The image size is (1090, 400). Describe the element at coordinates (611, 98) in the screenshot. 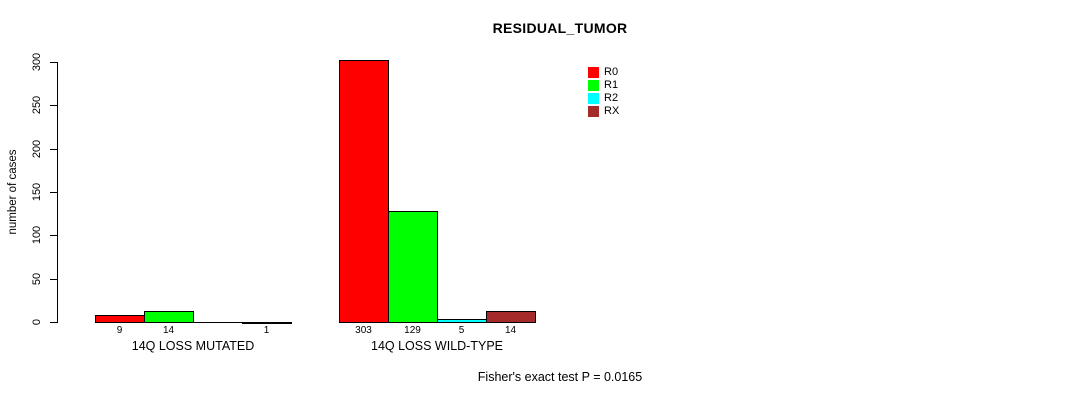

I see `legend-label-r2: R2` at that location.